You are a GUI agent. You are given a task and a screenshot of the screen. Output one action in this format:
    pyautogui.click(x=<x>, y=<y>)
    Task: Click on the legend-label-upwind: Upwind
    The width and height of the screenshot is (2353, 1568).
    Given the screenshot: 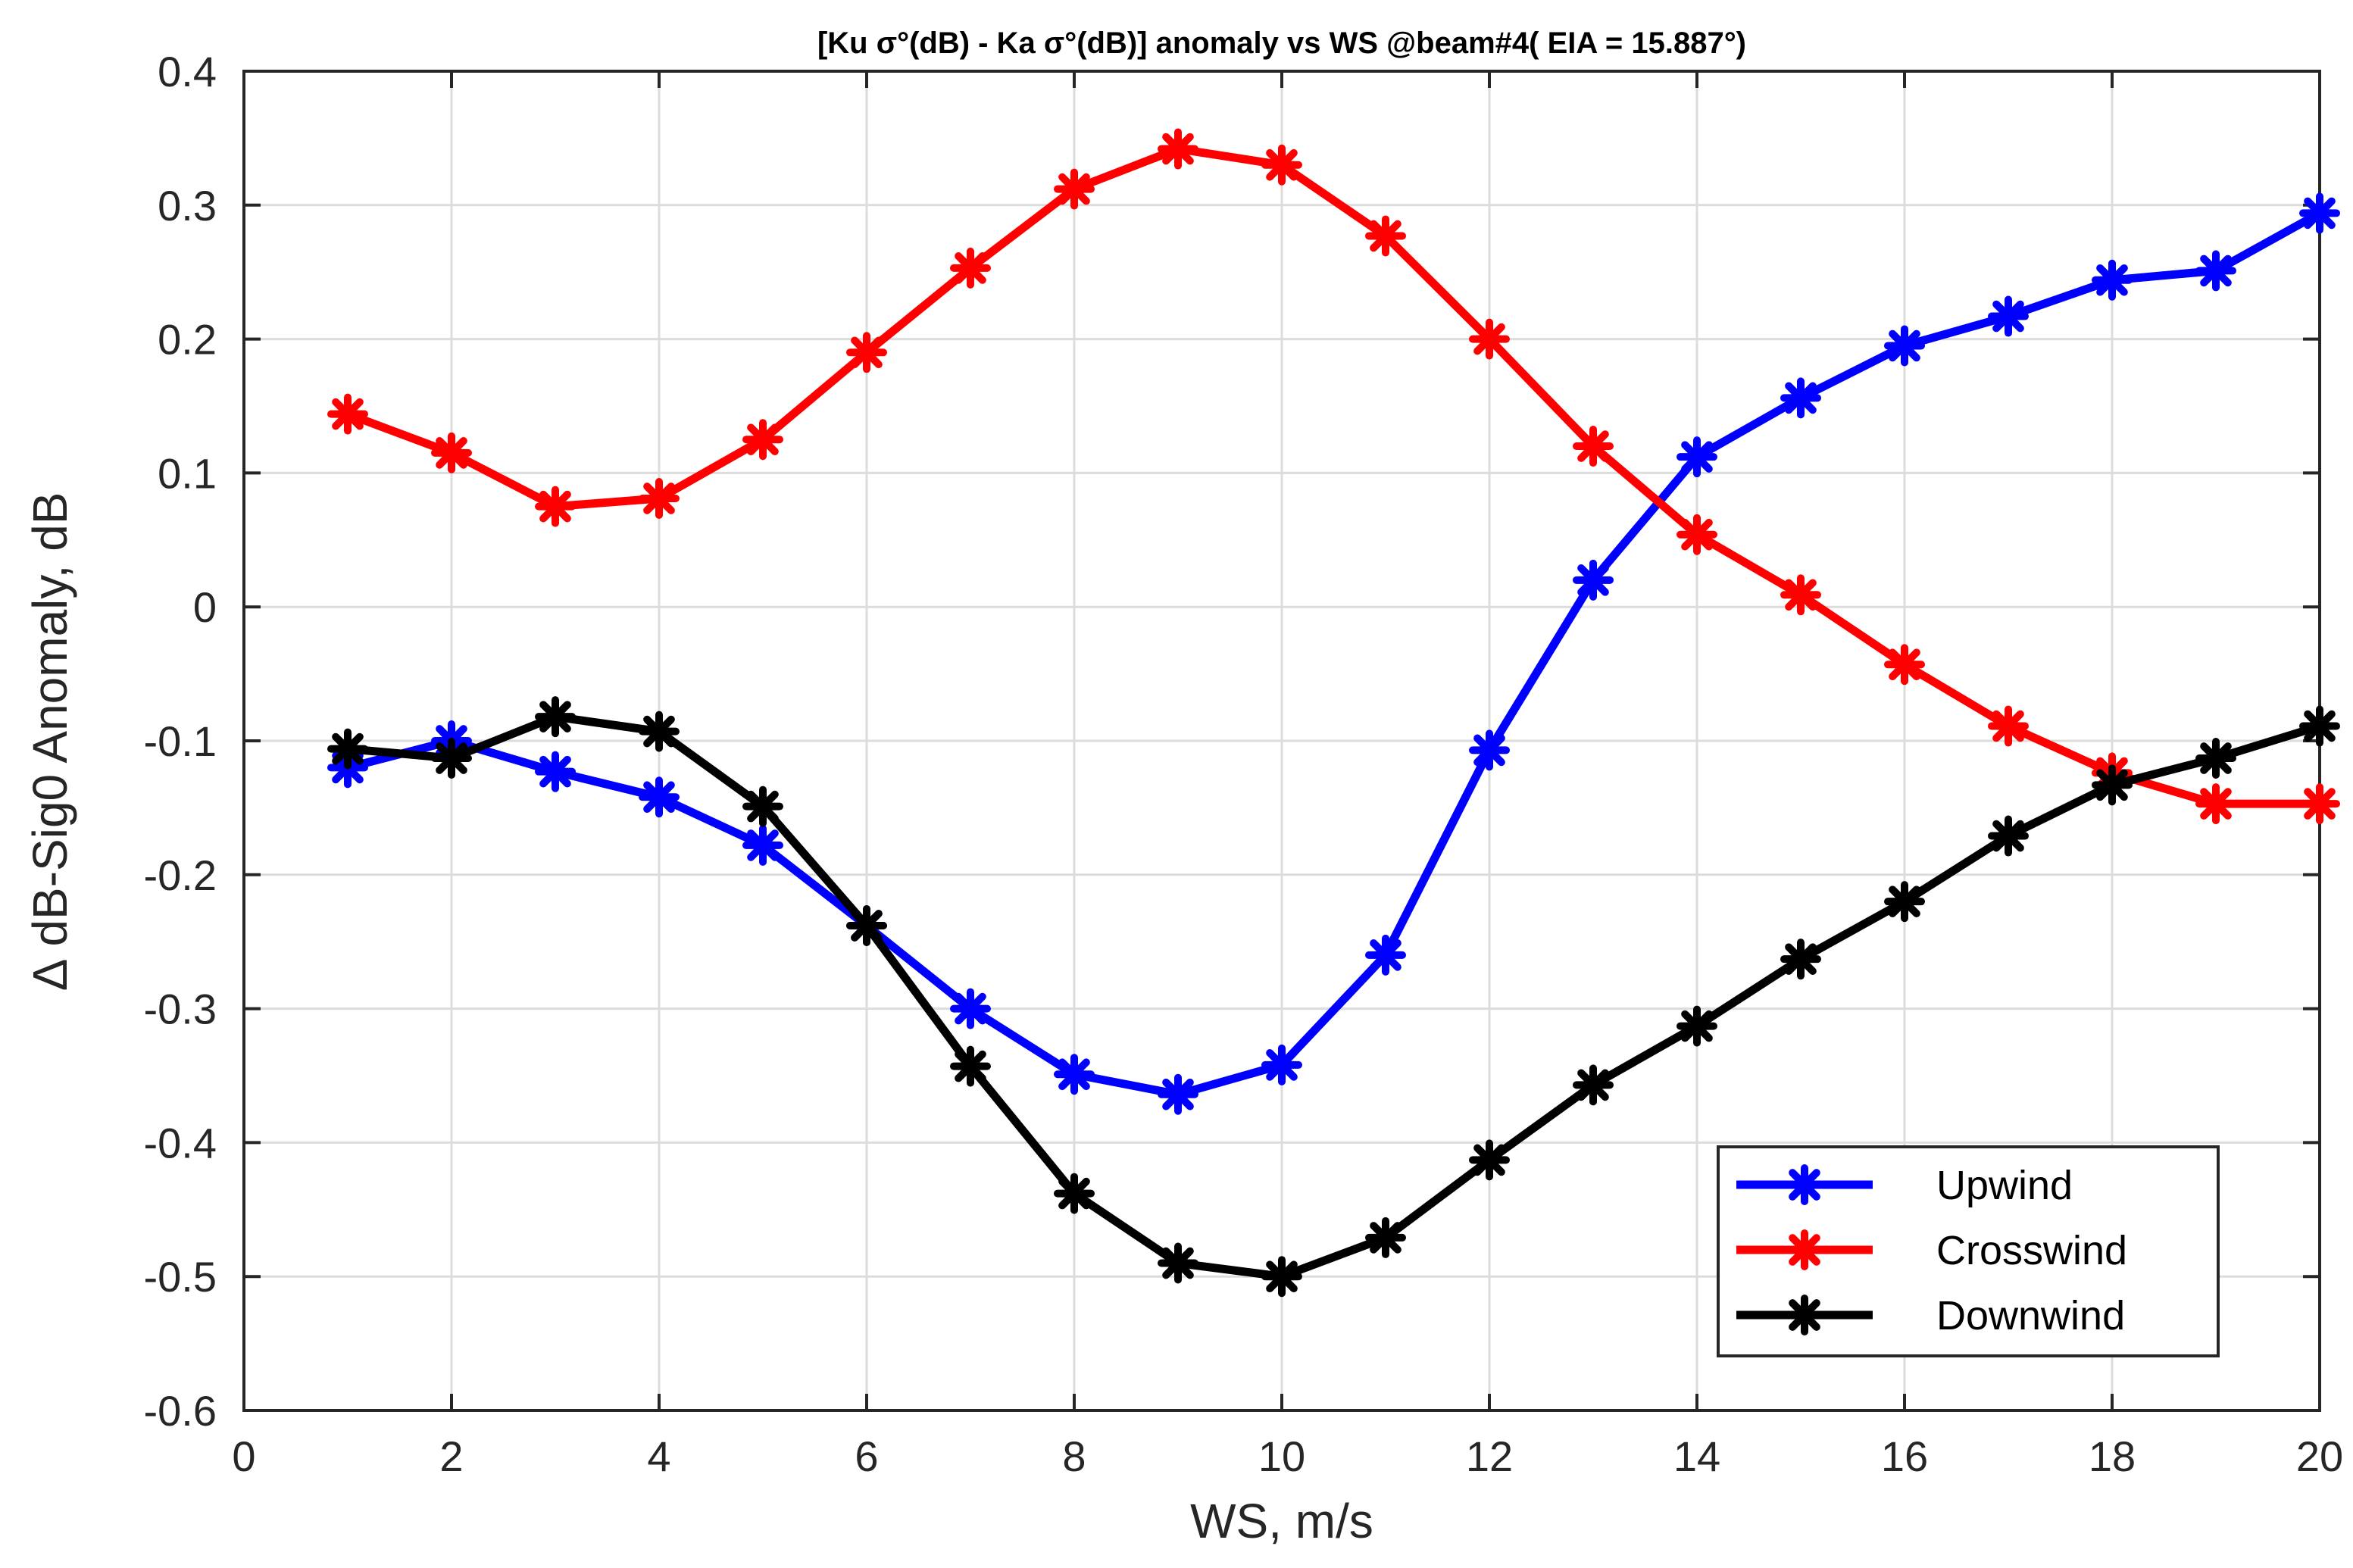 What is the action you would take?
    pyautogui.click(x=2004, y=1186)
    